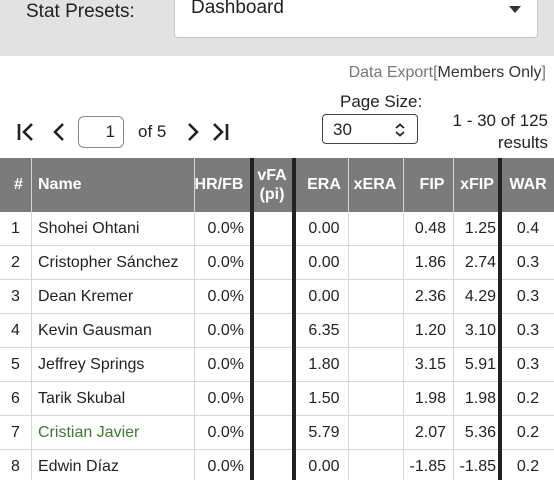  I want to click on cell-name: Kevin Gausman, so click(95, 330).